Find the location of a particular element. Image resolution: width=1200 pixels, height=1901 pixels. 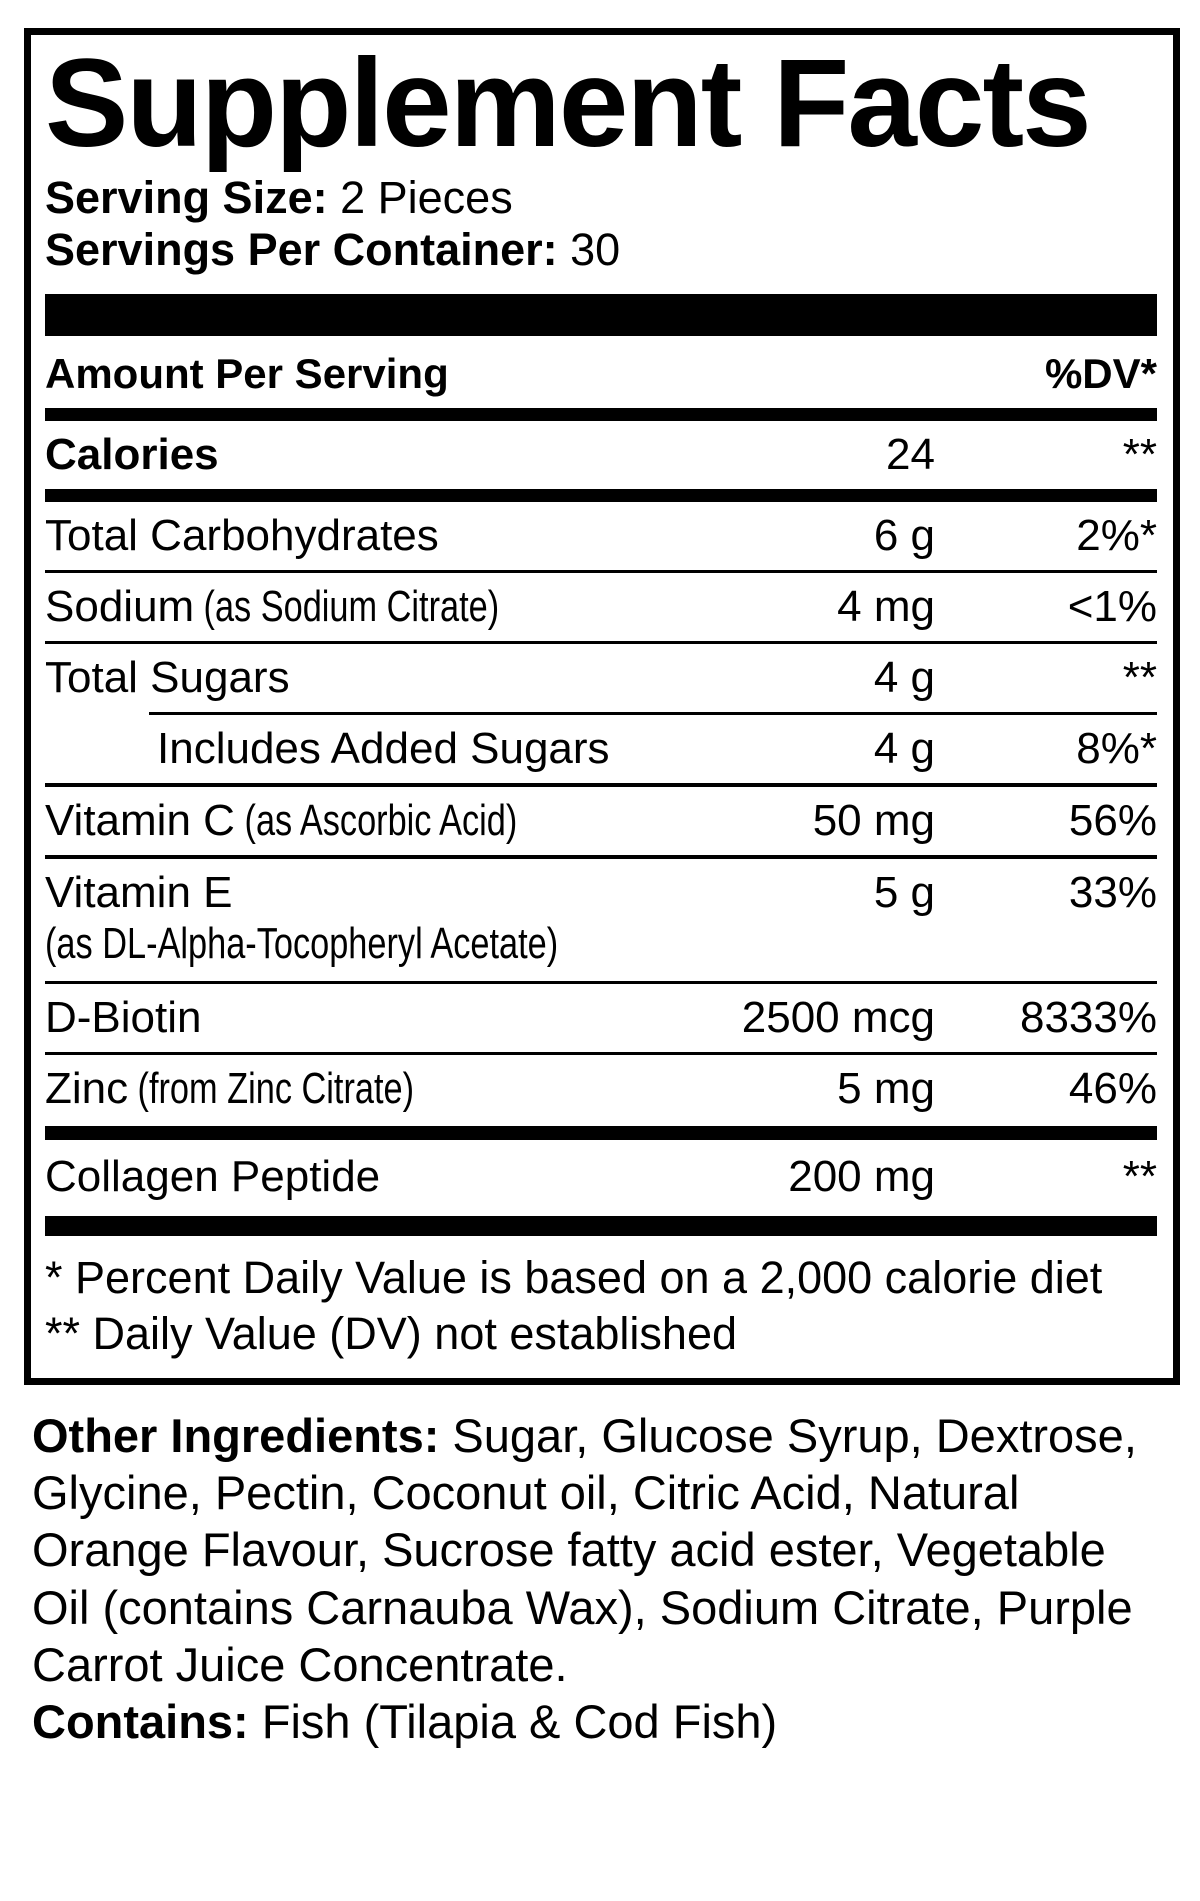

nutrient-name: Sodium (as Sodium Citrate) is located at coordinates (272, 607).